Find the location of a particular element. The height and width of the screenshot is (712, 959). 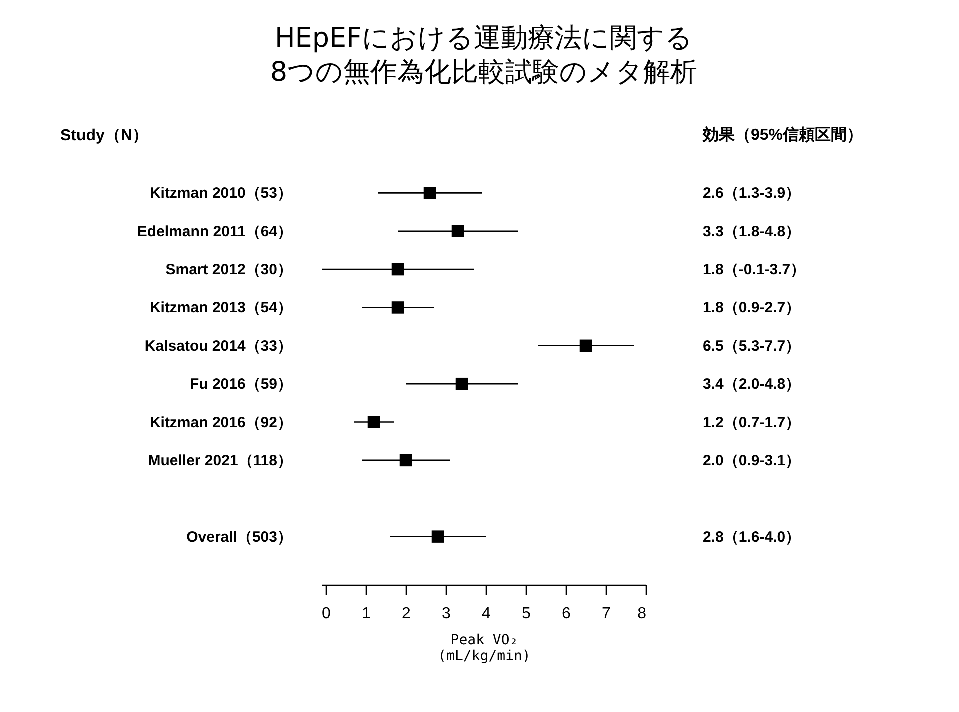

data-label: 2.0（0.9-3.1） is located at coordinates (752, 461).